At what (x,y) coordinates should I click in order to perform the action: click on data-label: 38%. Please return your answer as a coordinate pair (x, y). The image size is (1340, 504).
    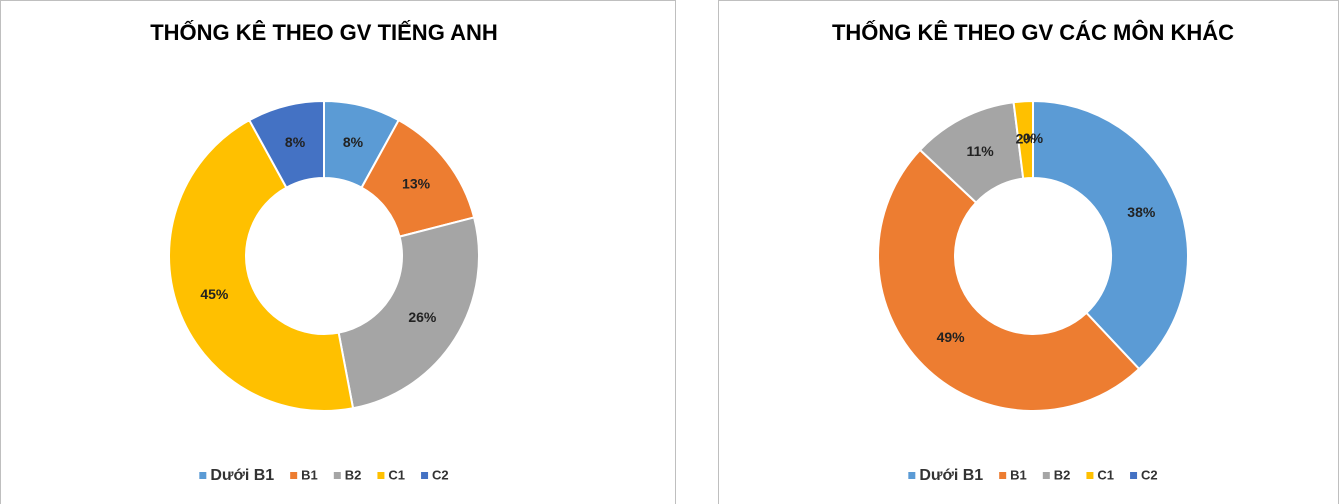
    Looking at the image, I should click on (1141, 212).